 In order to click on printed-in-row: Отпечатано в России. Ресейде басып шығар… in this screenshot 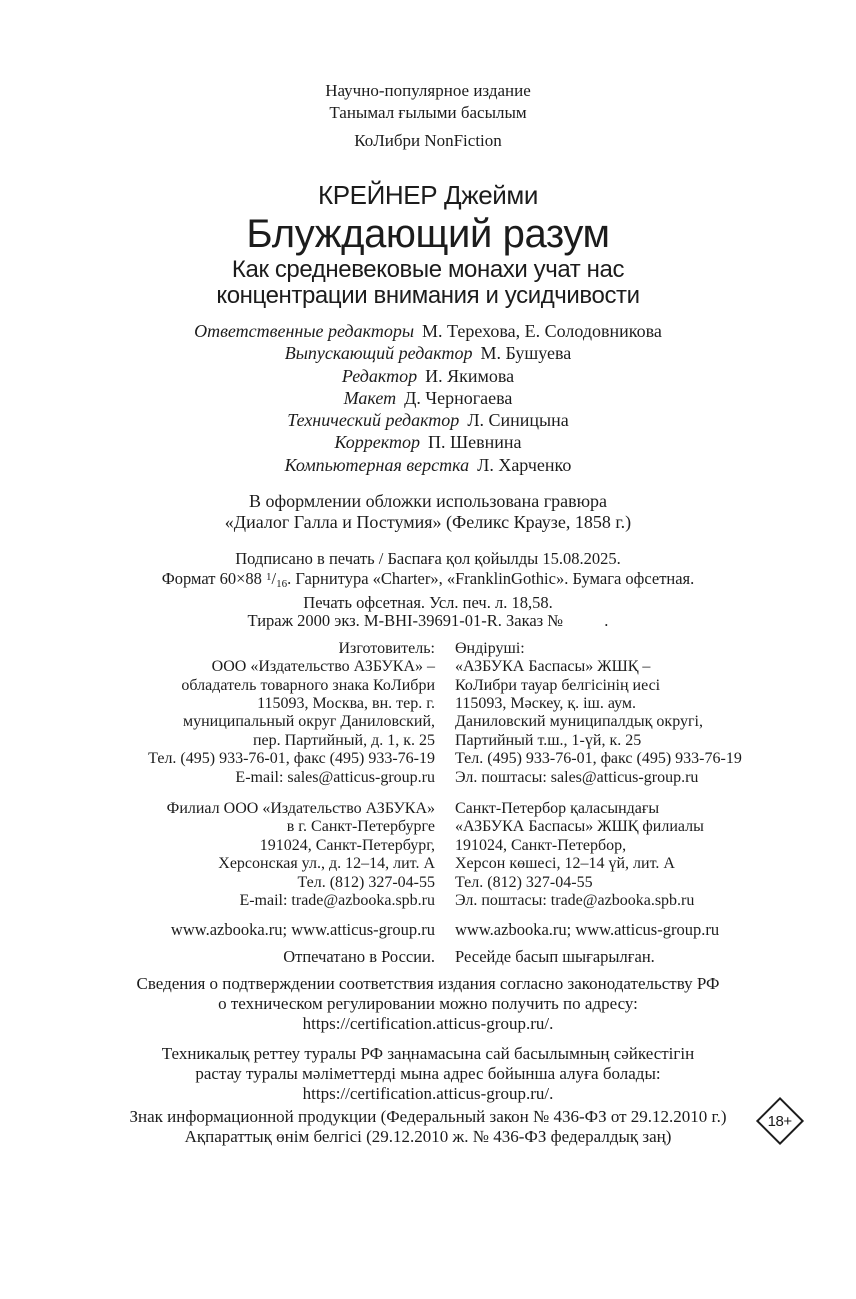, I will do `click(428, 957)`.